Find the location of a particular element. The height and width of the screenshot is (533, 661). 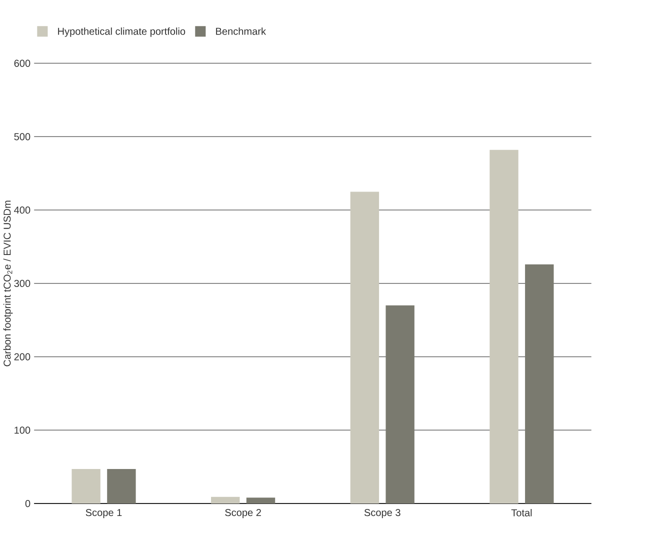

y-tick-label: 0 is located at coordinates (27, 503).